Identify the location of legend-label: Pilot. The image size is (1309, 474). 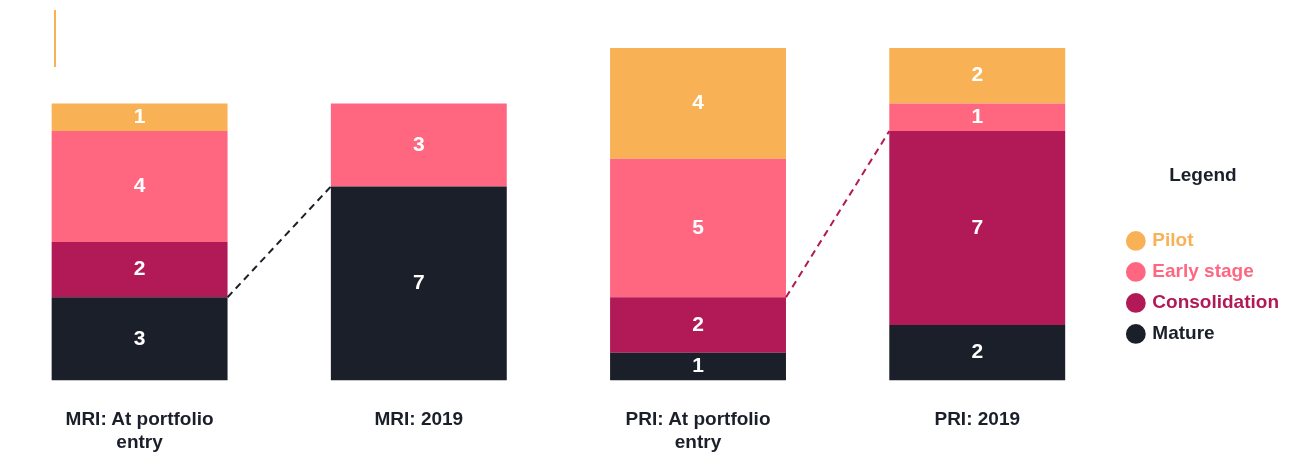
(1173, 240).